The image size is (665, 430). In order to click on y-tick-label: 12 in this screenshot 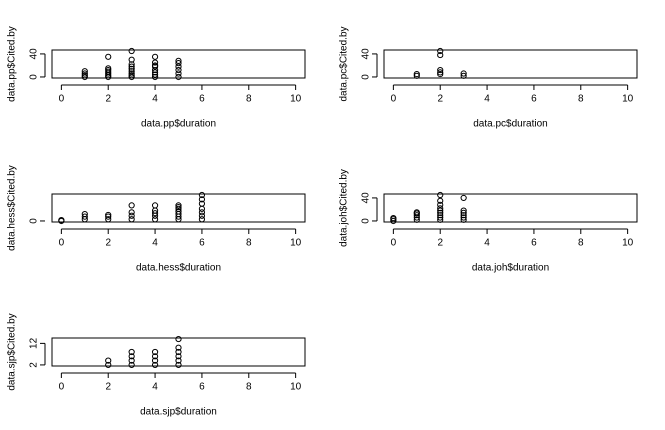, I will do `click(34, 343)`.